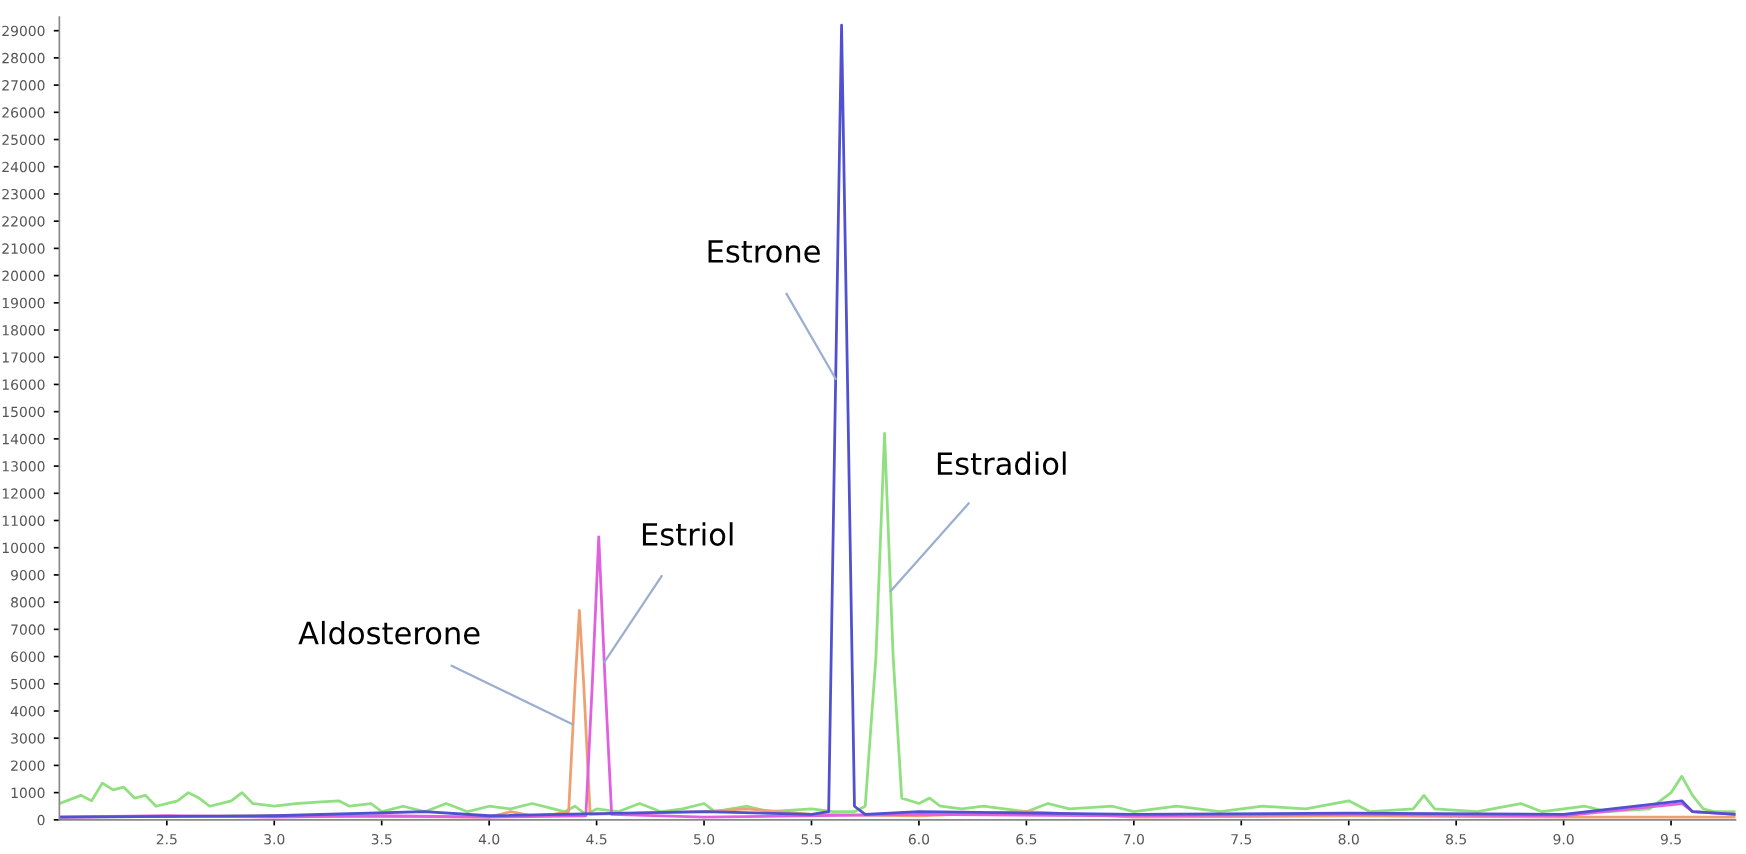  What do you see at coordinates (764, 251) in the screenshot?
I see `annotation: Estrone` at bounding box center [764, 251].